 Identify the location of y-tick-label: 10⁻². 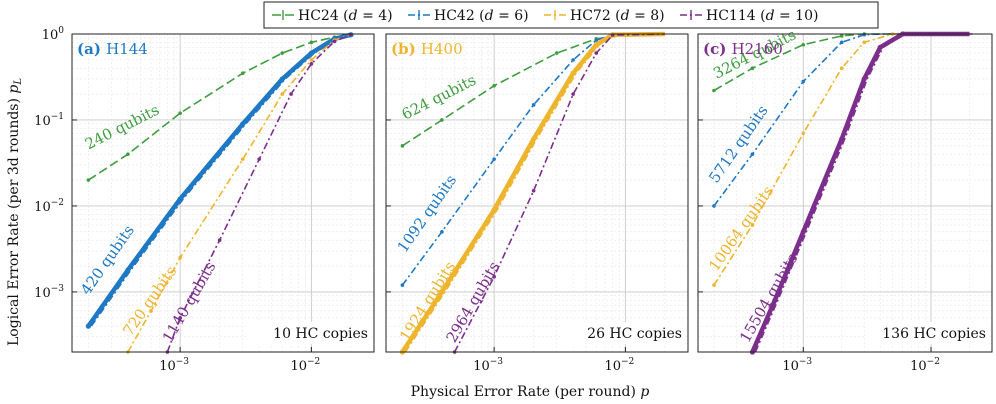
(49, 206).